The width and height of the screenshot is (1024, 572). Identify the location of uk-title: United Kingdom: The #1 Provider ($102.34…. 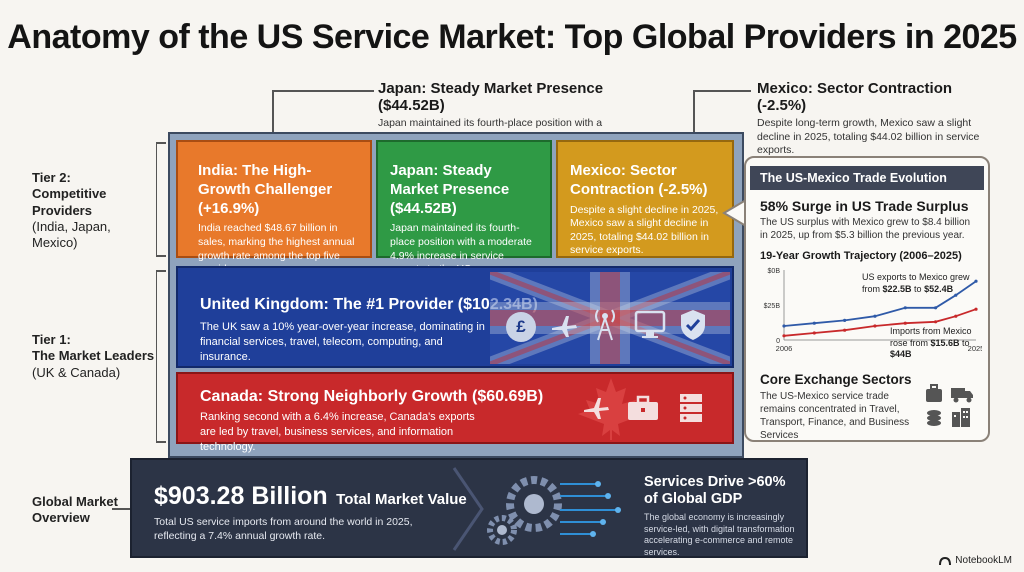
(369, 304).